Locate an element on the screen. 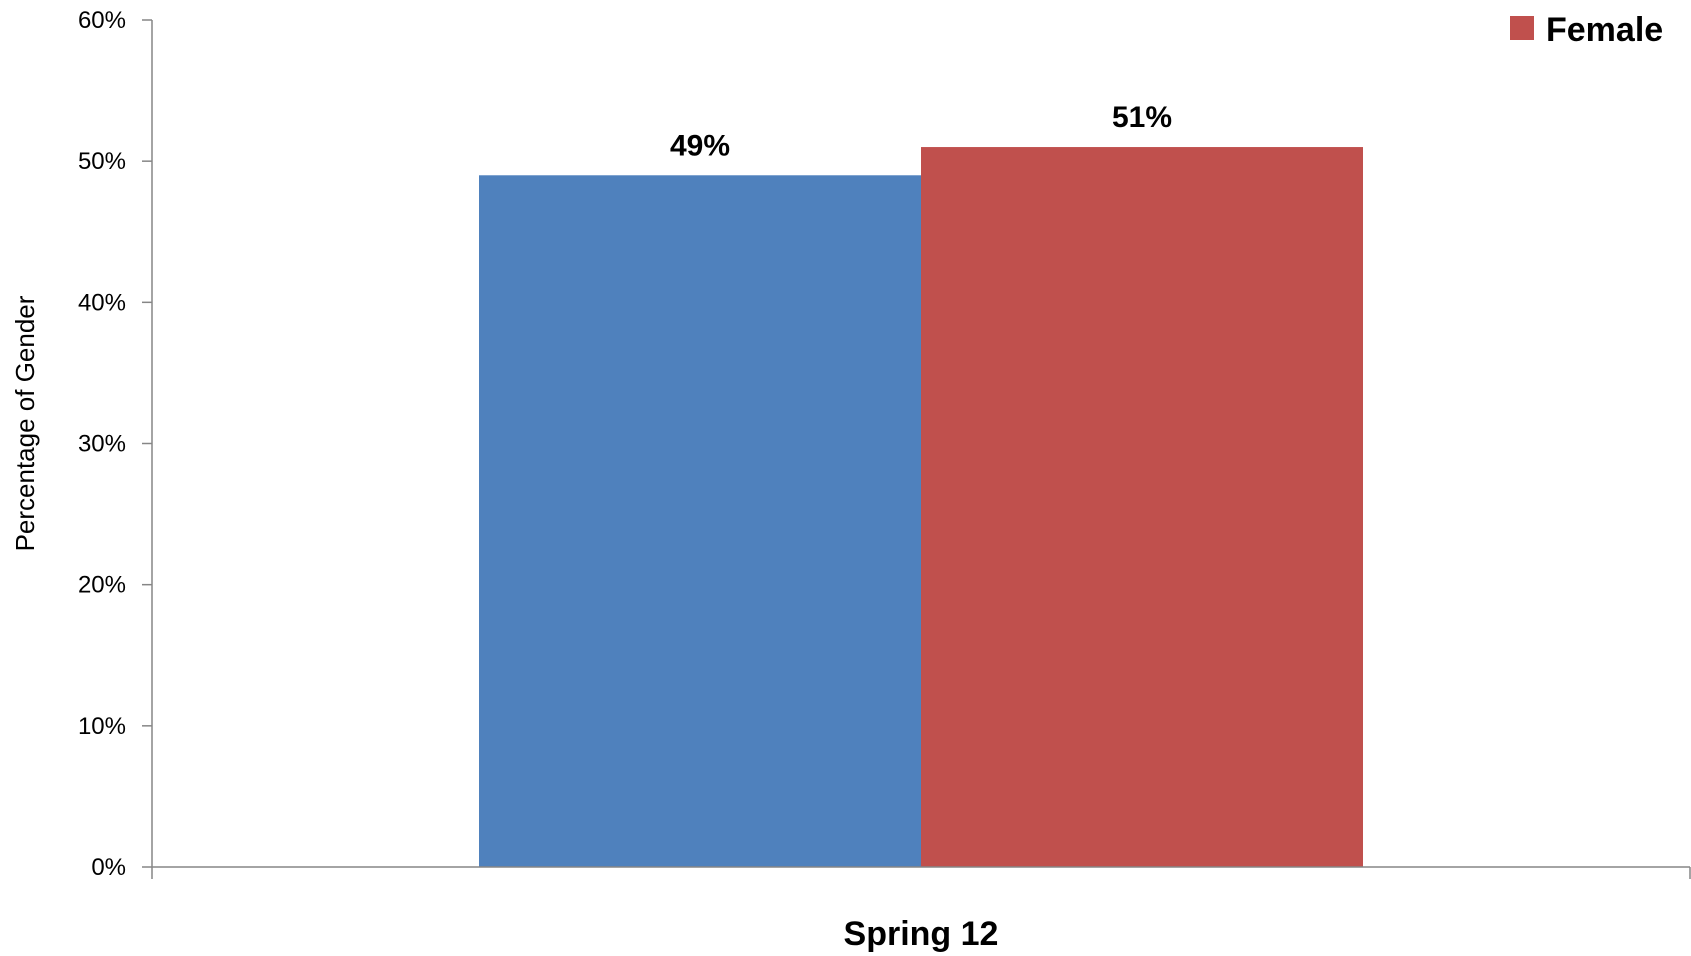 This screenshot has height=956, width=1691. data-labels: 49% 51% is located at coordinates (921, 131).